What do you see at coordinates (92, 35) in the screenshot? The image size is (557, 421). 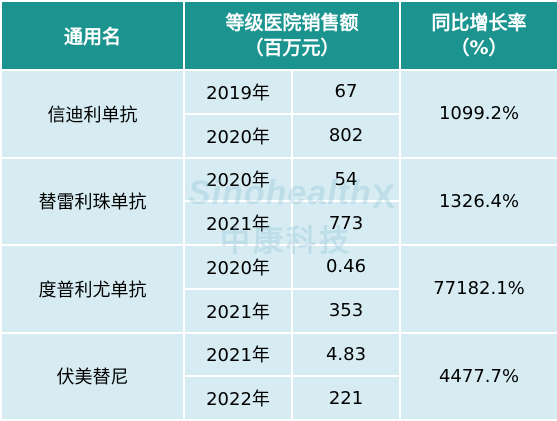 I see `header-generic-name: 通用名` at bounding box center [92, 35].